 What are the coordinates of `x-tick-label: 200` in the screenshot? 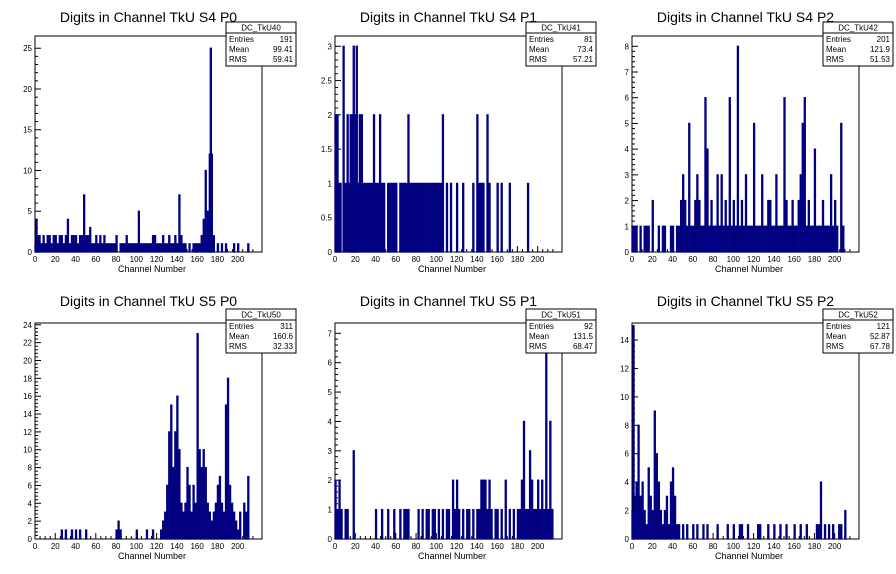 It's located at (238, 546).